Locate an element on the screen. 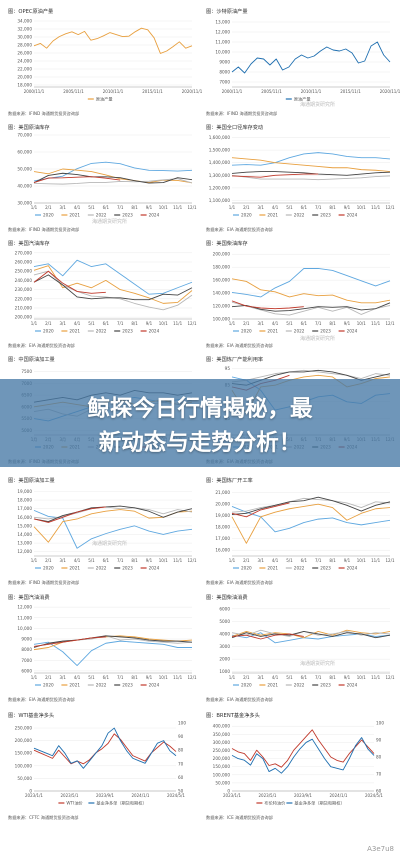 The image size is (400, 859). y-tick-label: 34,000 is located at coordinates (24, 21).